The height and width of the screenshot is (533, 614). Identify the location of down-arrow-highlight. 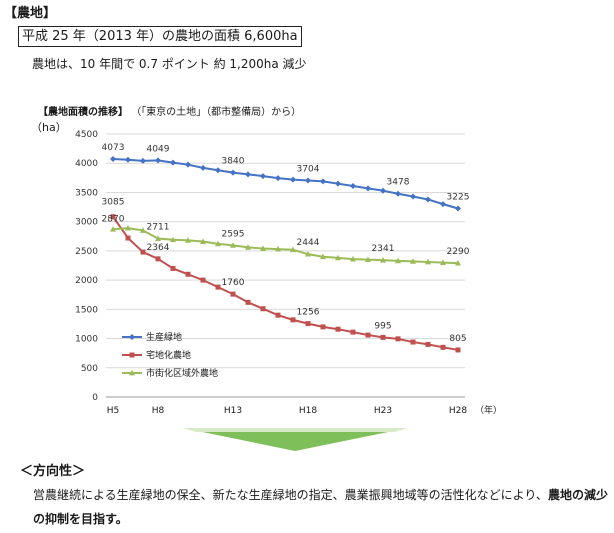
(295, 430).